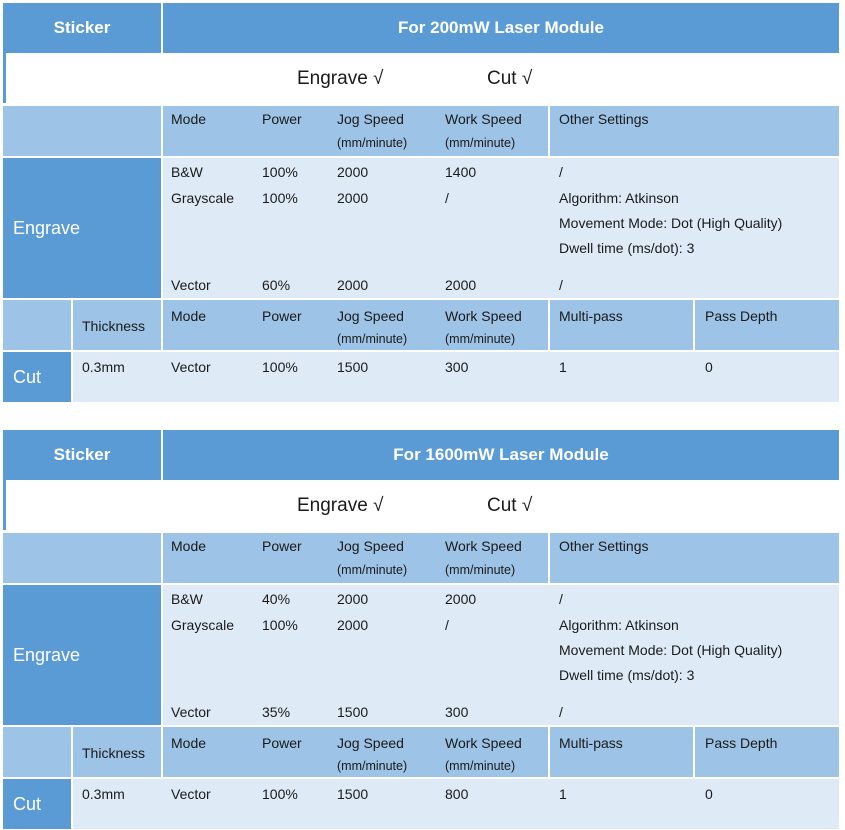  Describe the element at coordinates (280, 172) in the screenshot. I see `row-bw-power: 100%` at that location.